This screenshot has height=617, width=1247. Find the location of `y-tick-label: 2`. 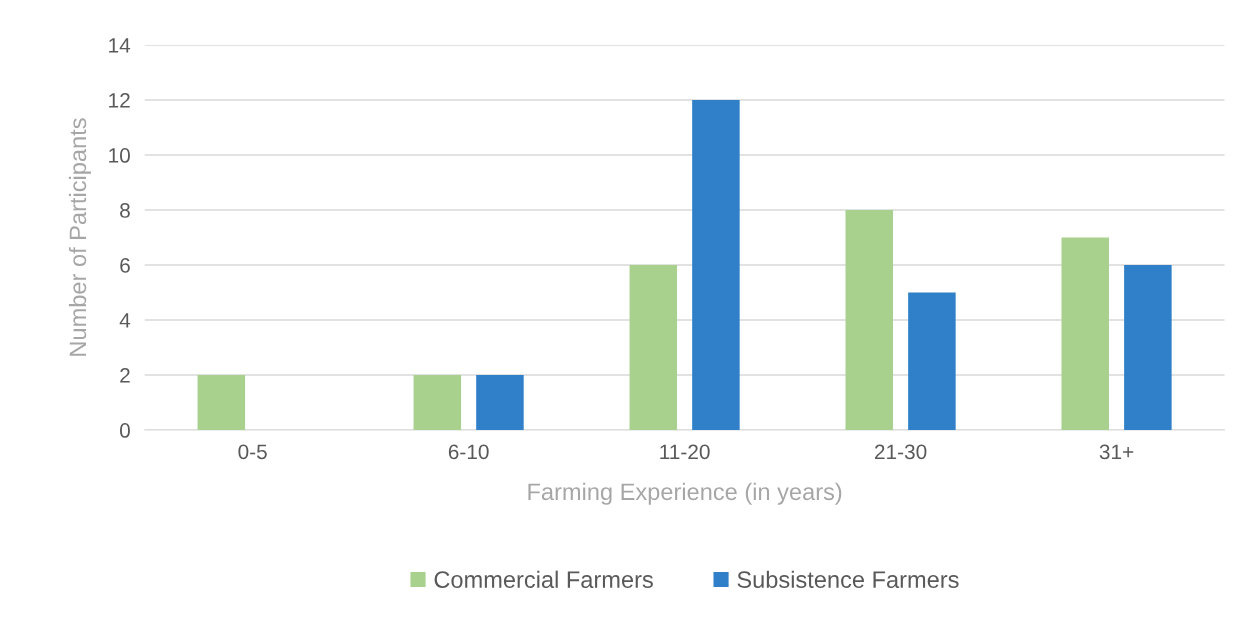

y-tick-label: 2 is located at coordinates (125, 375).